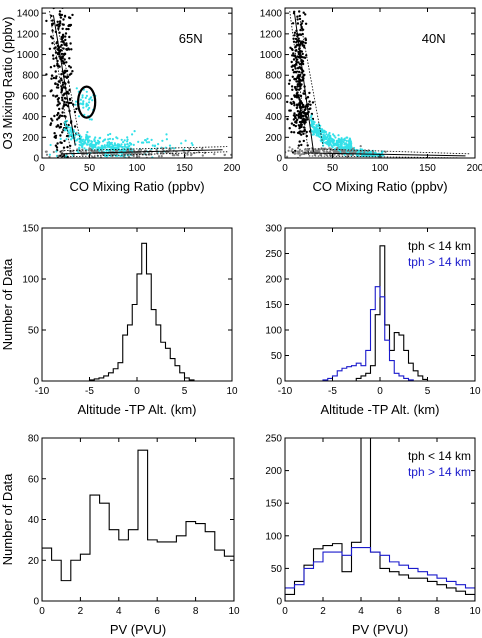  What do you see at coordinates (34, 561) in the screenshot?
I see `y-tick-label: 20` at bounding box center [34, 561].